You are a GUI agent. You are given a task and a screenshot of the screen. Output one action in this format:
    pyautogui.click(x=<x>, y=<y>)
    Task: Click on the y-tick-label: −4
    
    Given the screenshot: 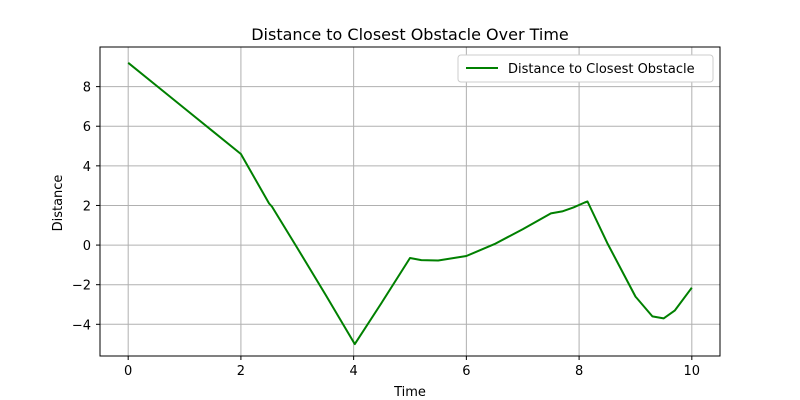 What is the action you would take?
    pyautogui.click(x=81, y=325)
    